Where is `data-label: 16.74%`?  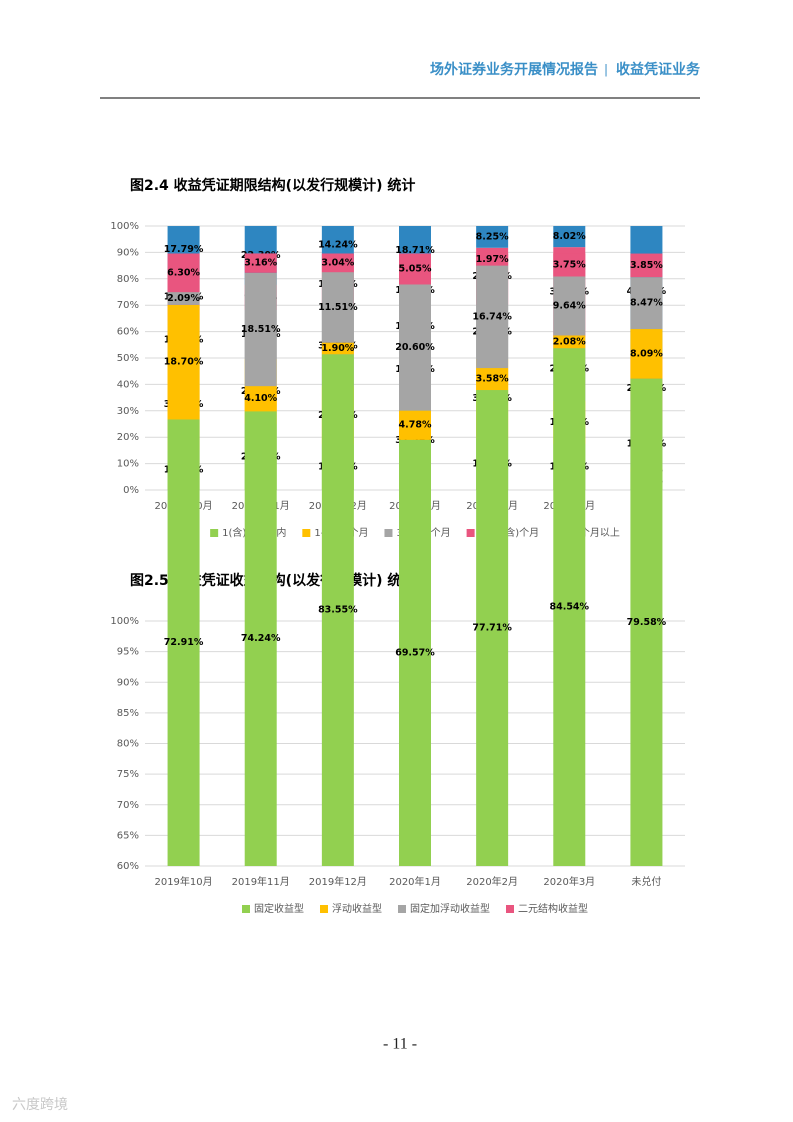 data-label: 16.74% is located at coordinates (492, 316).